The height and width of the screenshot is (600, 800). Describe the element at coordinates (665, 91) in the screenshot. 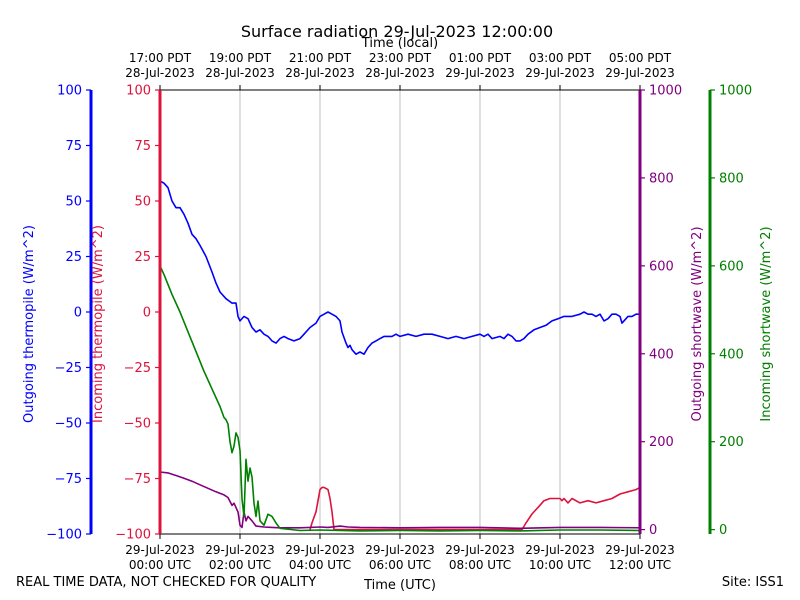

I see `outgoing-shortwave-tick-label: 1000` at that location.